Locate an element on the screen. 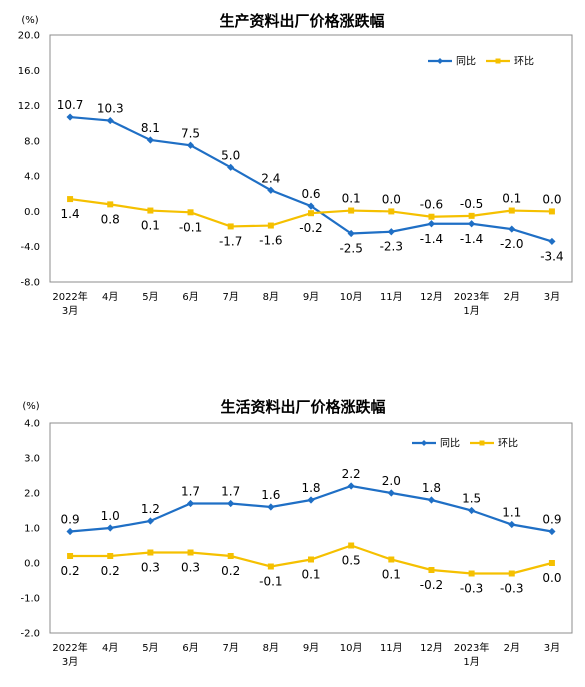  y-tick-label: 2.0 is located at coordinates (32, 494).